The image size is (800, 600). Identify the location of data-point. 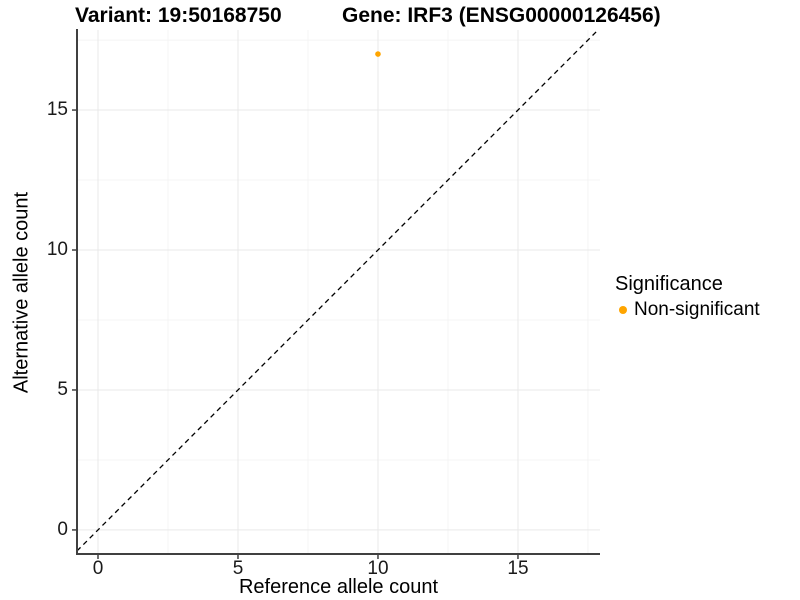
(378, 54).